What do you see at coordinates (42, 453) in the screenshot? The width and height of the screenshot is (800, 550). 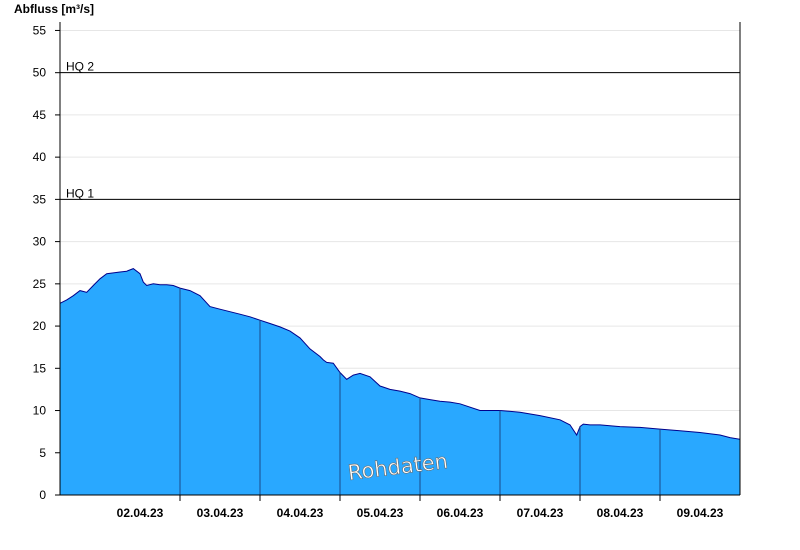 I see `y-tick-label: 5` at bounding box center [42, 453].